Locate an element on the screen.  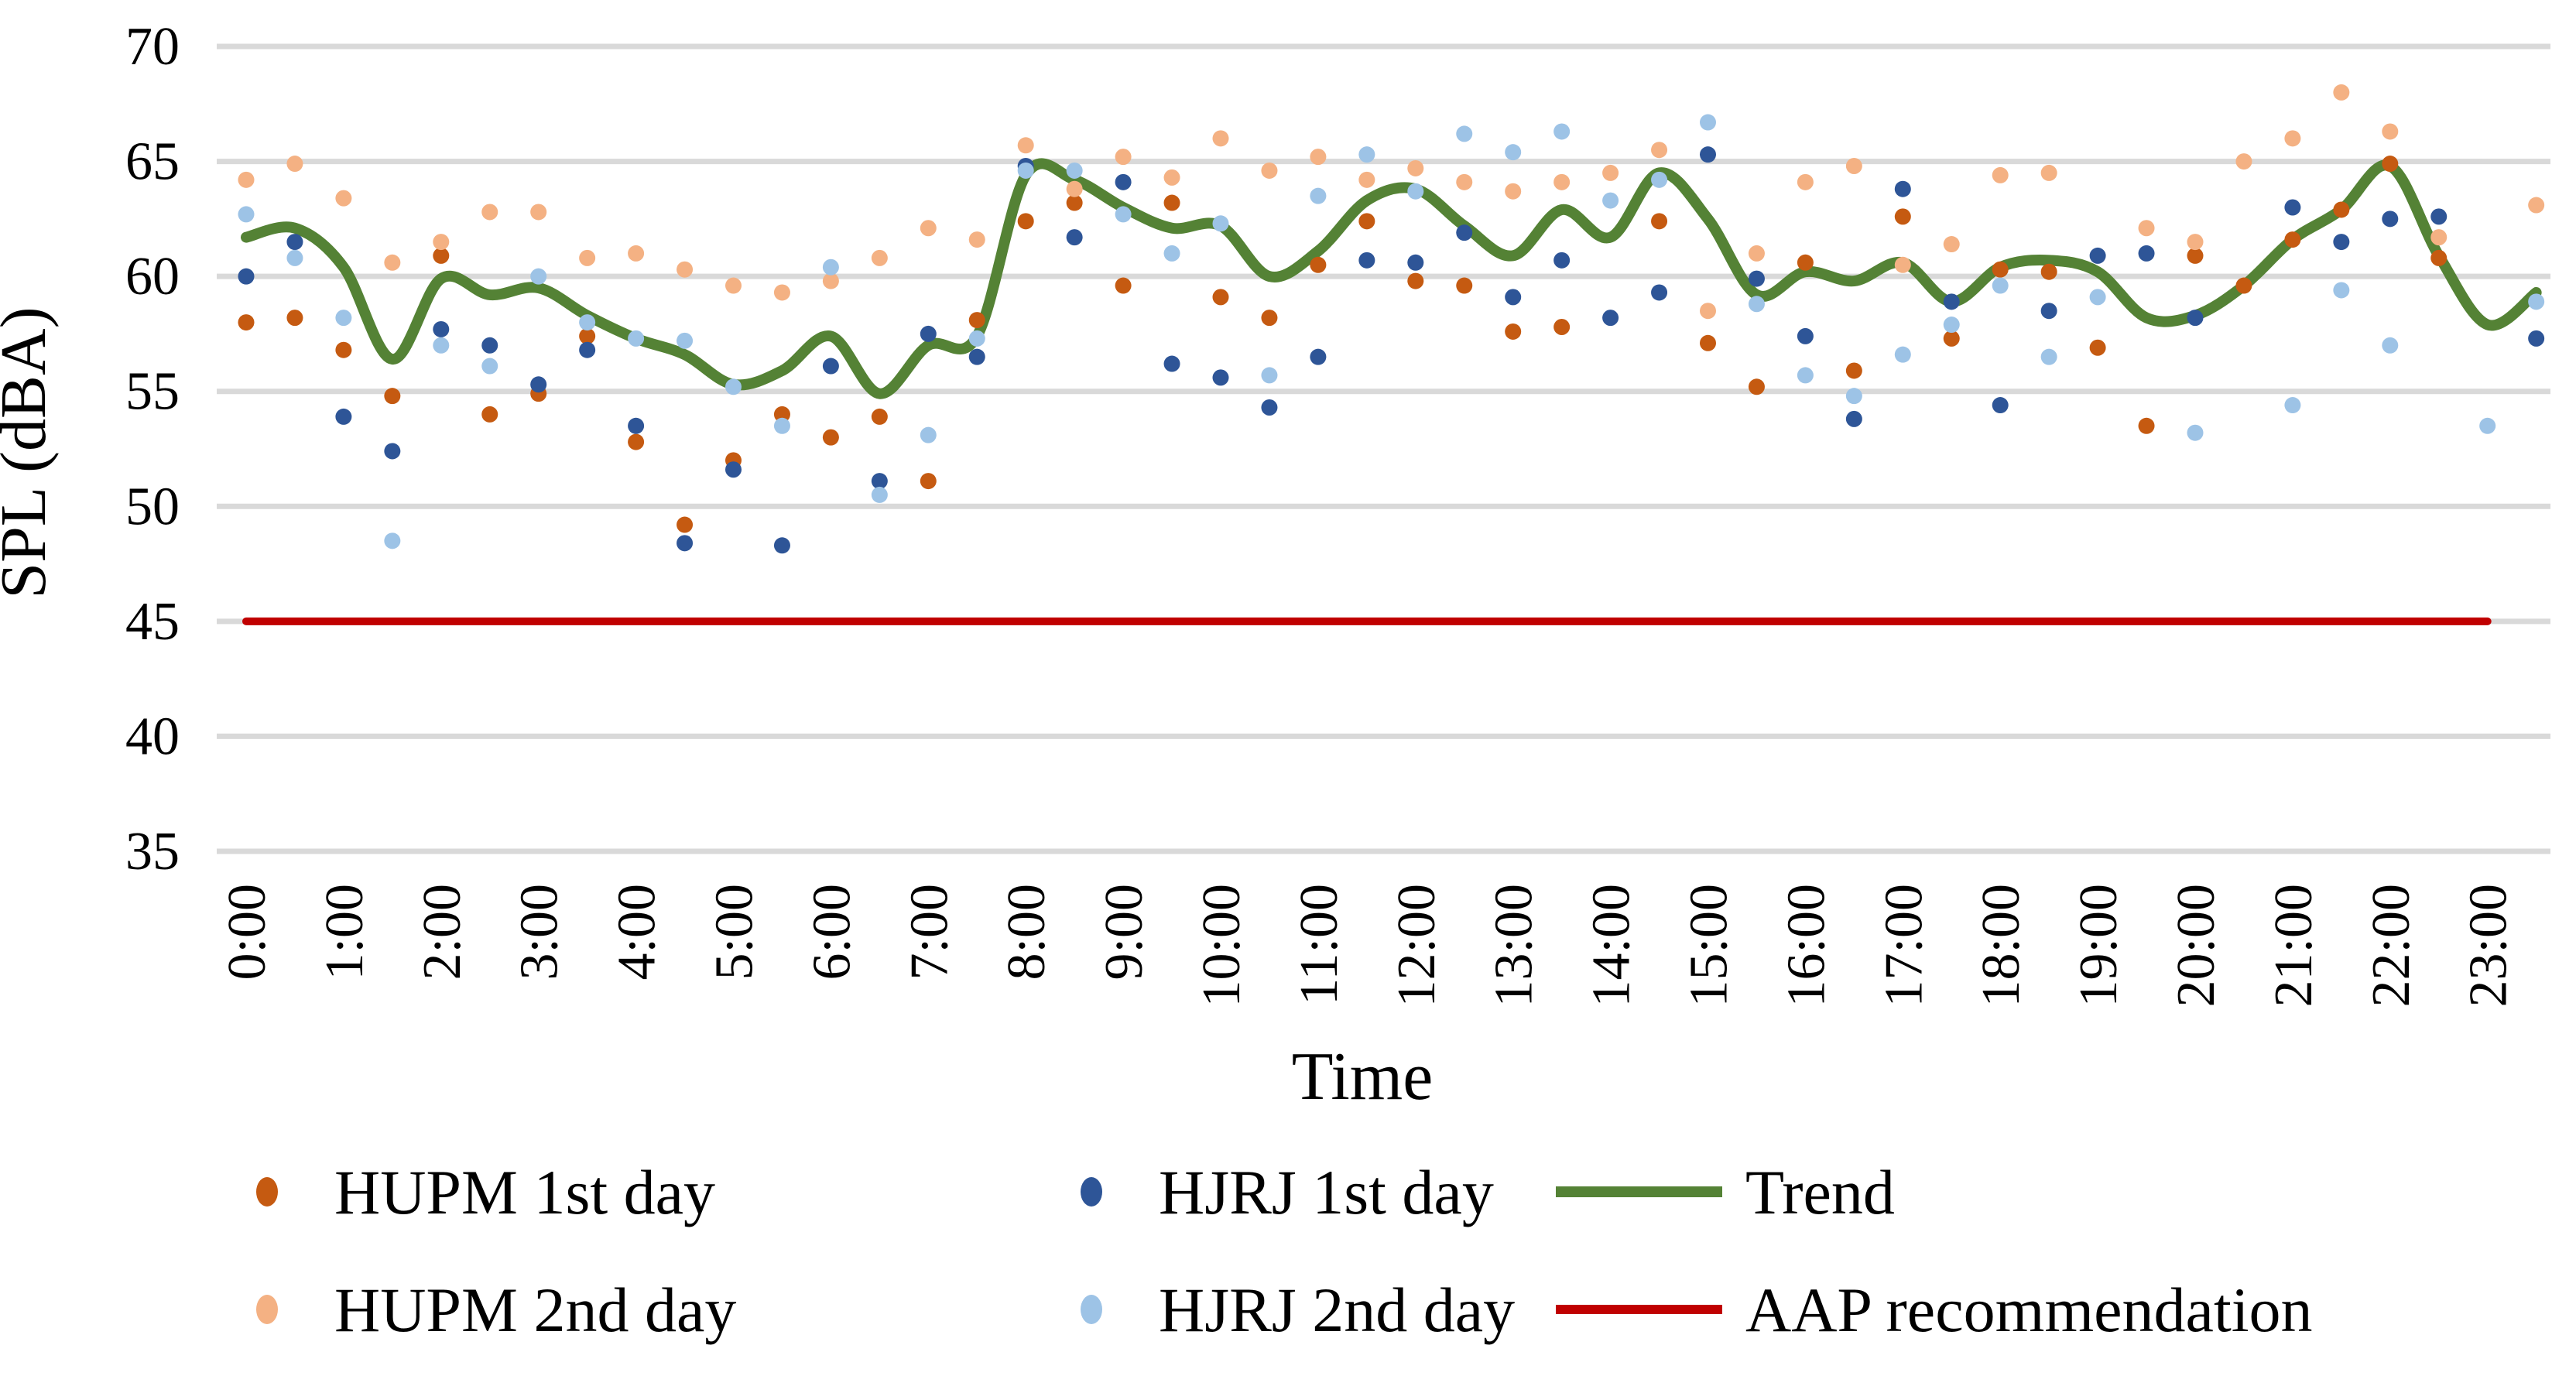
point-hjrj1-9:00 is located at coordinates (1123, 181).